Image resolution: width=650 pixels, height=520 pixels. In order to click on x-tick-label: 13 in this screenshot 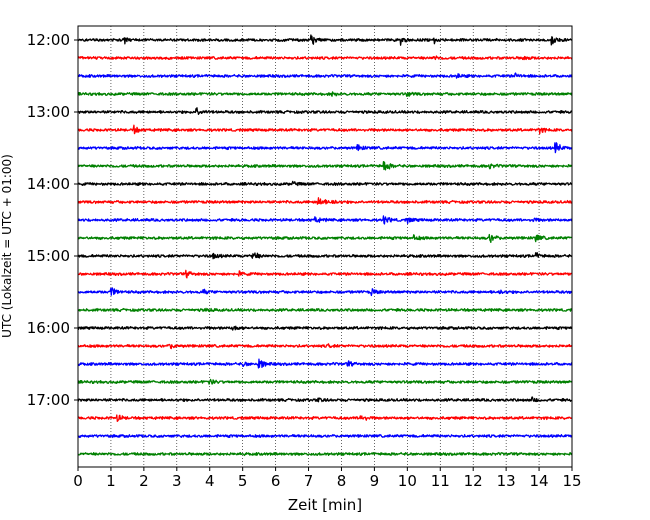, I will do `click(506, 481)`.